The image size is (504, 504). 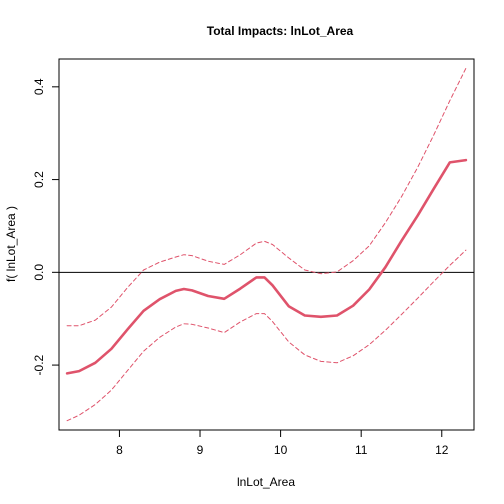 What do you see at coordinates (280, 31) in the screenshot?
I see `chart-title: Total Impacts: lnLot_Area` at bounding box center [280, 31].